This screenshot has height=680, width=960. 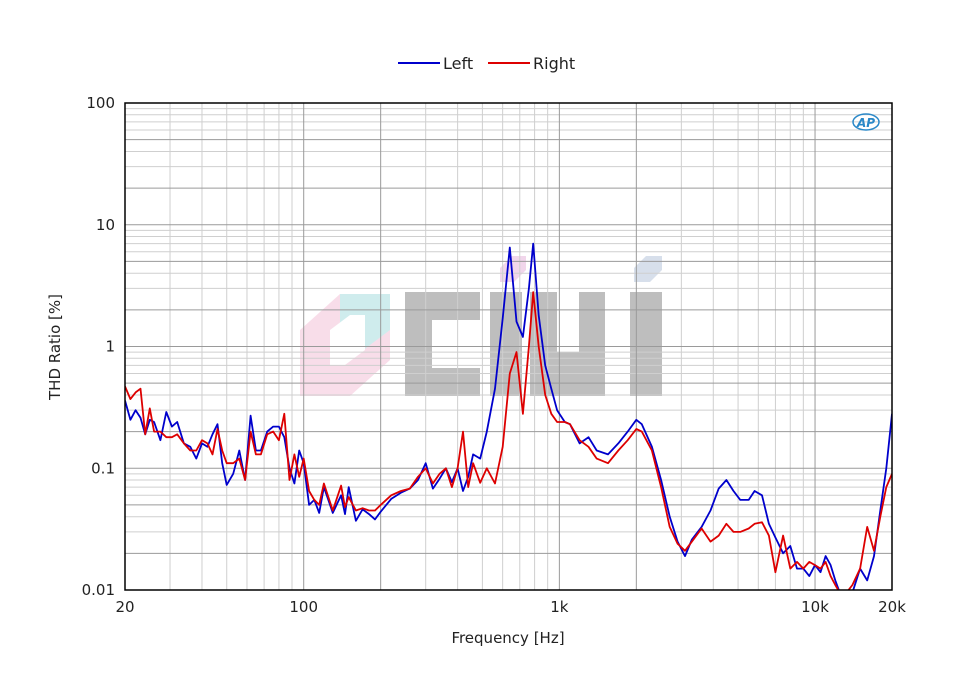 I want to click on x-tick-labels: 20 100 1k 10k 20k, so click(x=510, y=607).